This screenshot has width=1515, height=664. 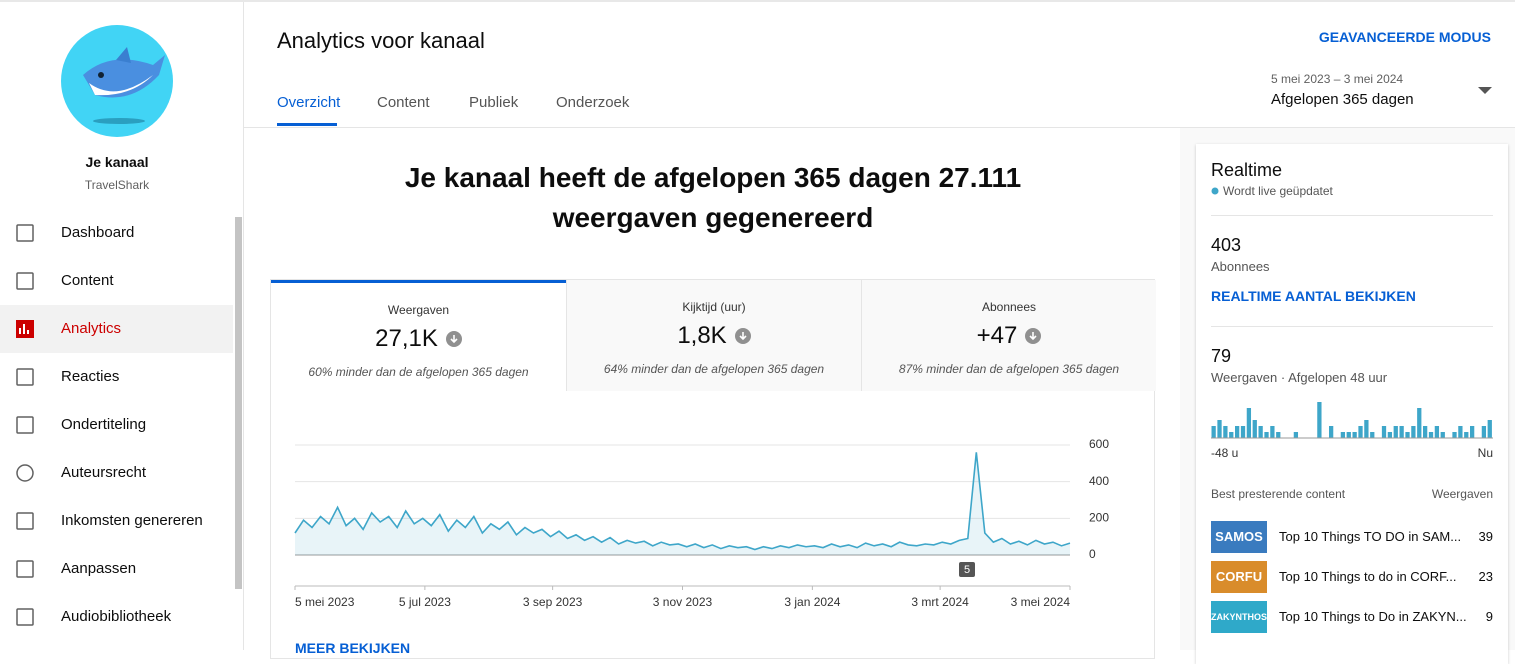 I want to click on nav-item: Inkomsten genereren, so click(x=116, y=521).